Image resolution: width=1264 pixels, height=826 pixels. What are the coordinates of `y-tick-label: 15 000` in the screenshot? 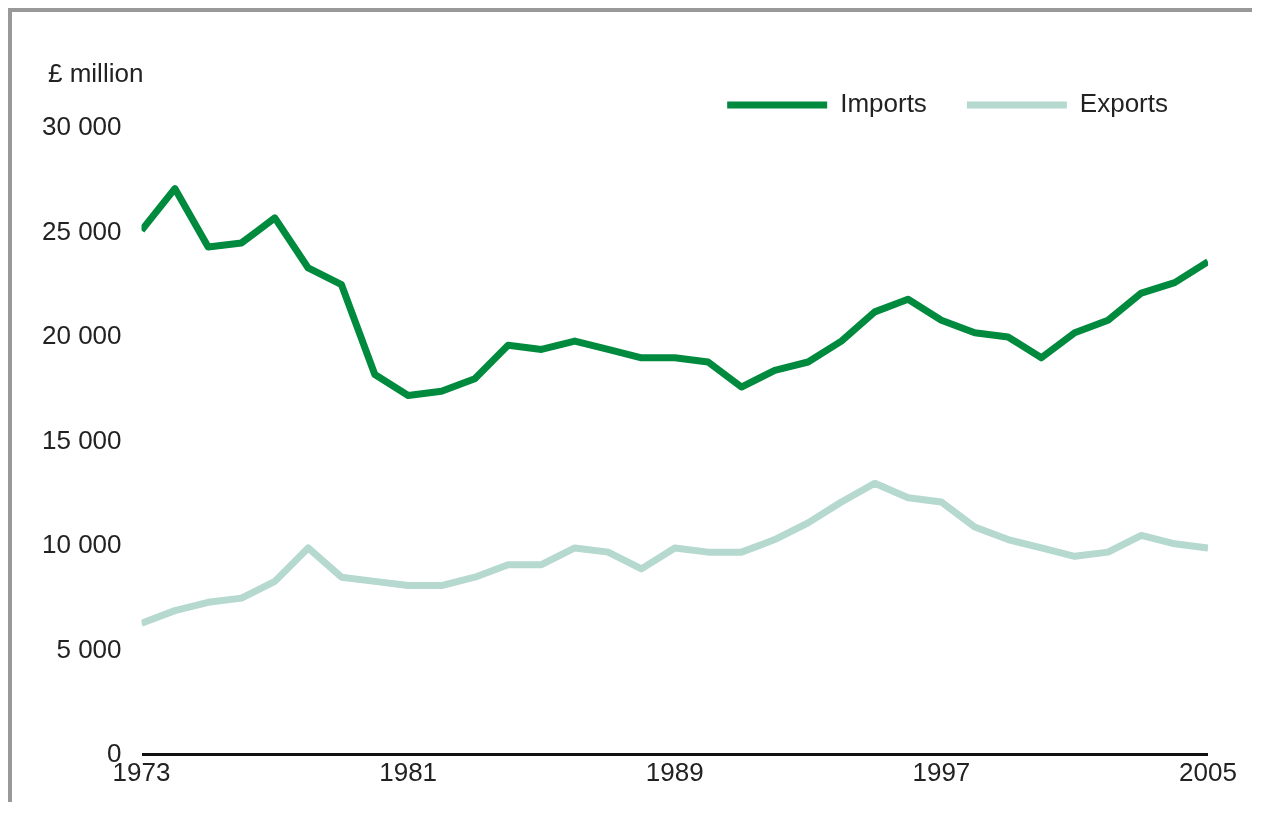 It's located at (81, 439).